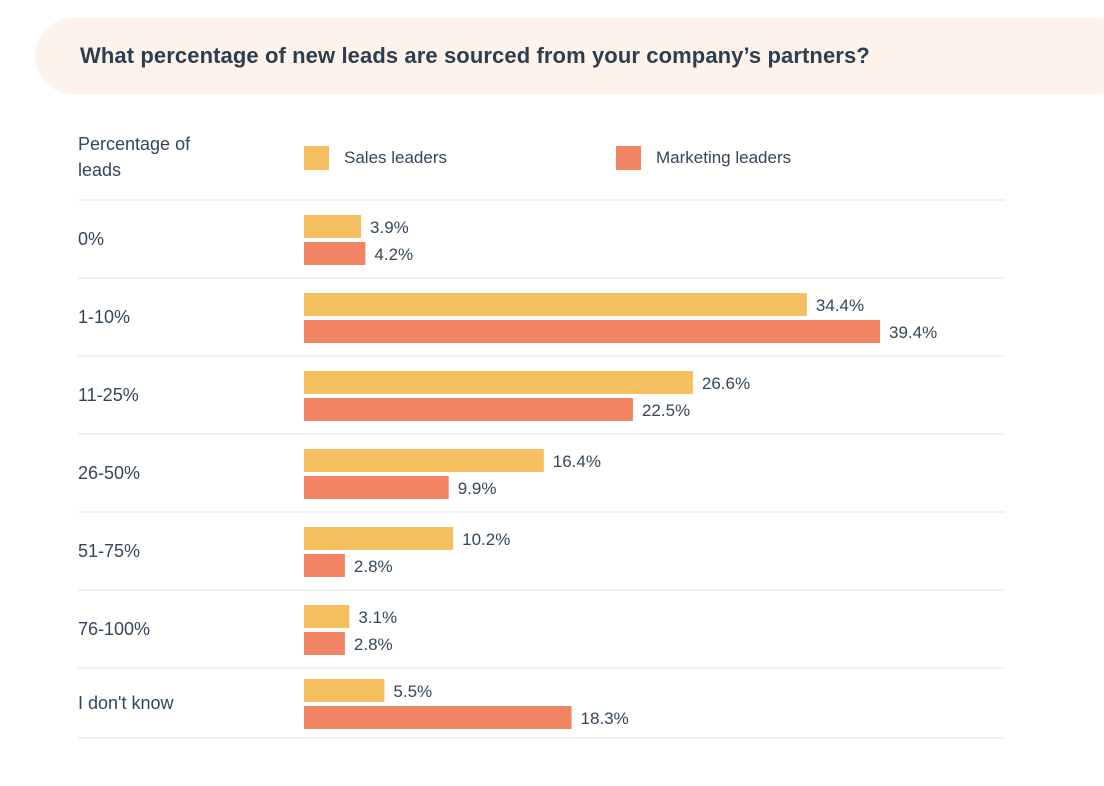 The image size is (1104, 786). Describe the element at coordinates (477, 488) in the screenshot. I see `data-label-marketing: 9.9%` at that location.